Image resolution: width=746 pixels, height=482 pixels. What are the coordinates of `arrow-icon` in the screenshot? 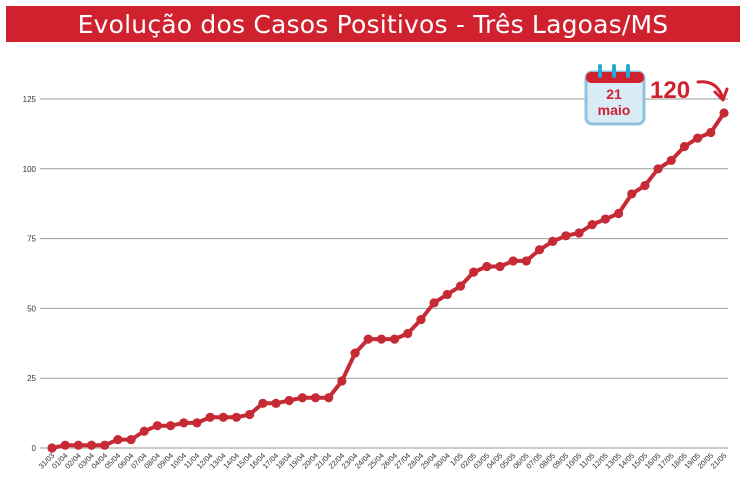 It's located at (710, 89).